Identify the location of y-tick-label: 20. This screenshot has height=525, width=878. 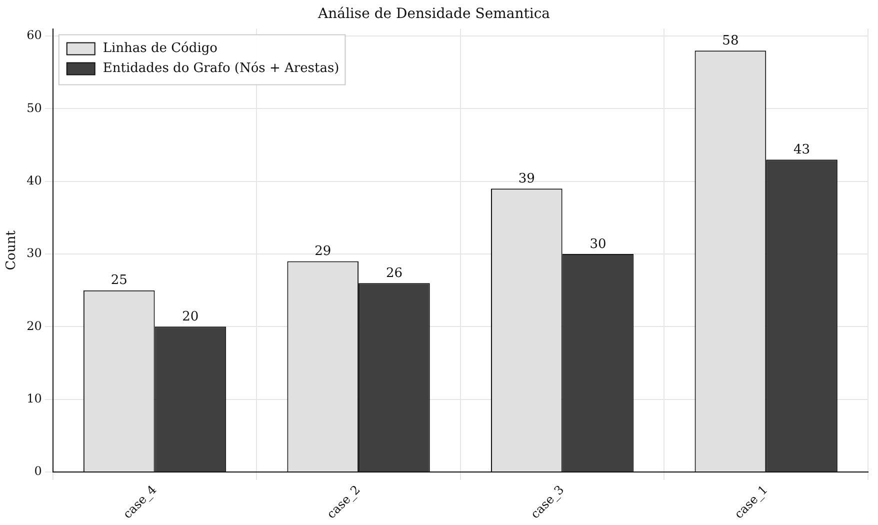
(34, 325).